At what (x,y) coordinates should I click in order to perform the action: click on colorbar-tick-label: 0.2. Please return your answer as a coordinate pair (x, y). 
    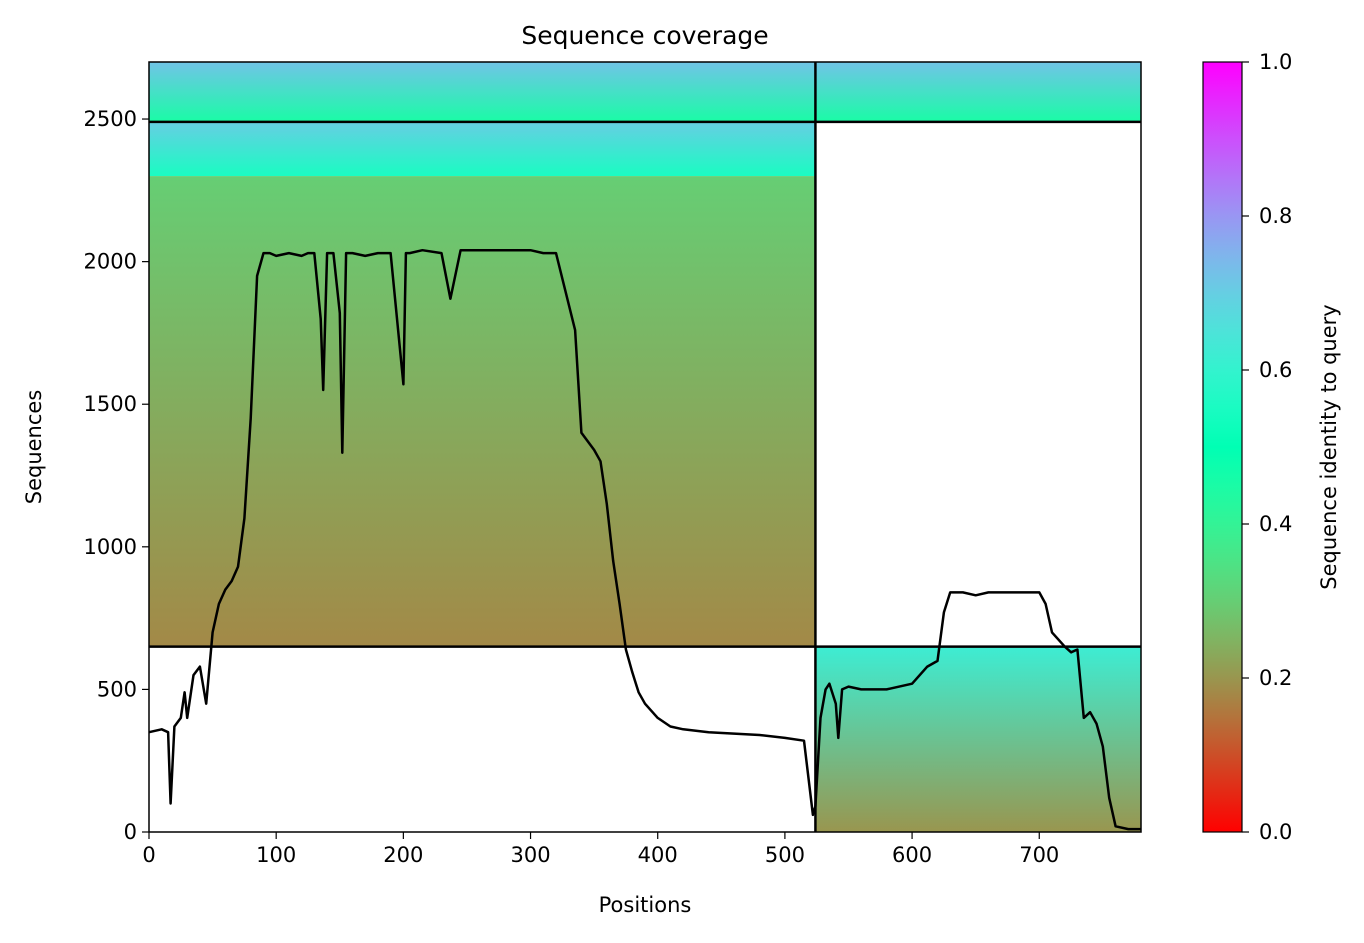
    Looking at the image, I should click on (1275, 678).